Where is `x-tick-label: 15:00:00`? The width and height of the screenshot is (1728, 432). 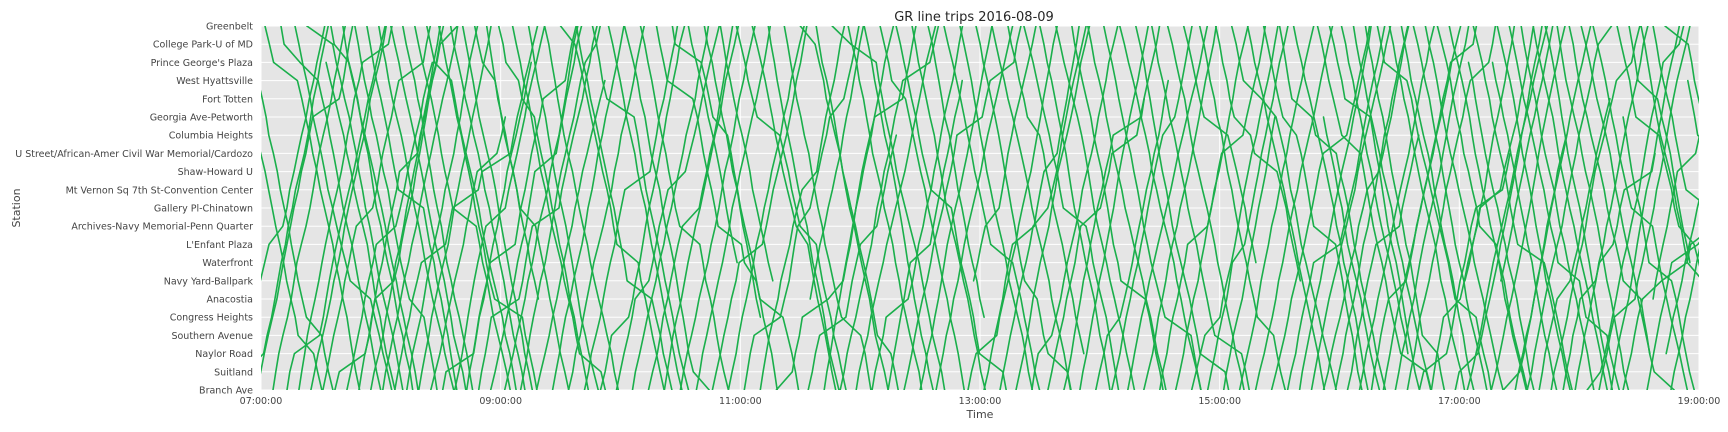
x-tick-label: 15:00:00 is located at coordinates (1219, 401).